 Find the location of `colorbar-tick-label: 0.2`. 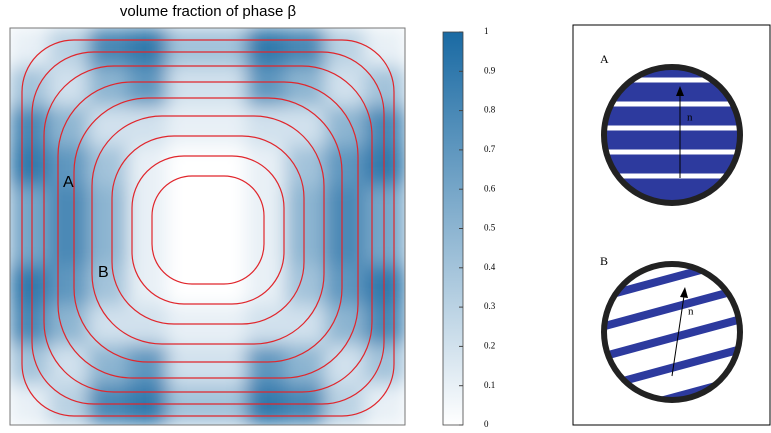

colorbar-tick-label: 0.2 is located at coordinates (489, 345).